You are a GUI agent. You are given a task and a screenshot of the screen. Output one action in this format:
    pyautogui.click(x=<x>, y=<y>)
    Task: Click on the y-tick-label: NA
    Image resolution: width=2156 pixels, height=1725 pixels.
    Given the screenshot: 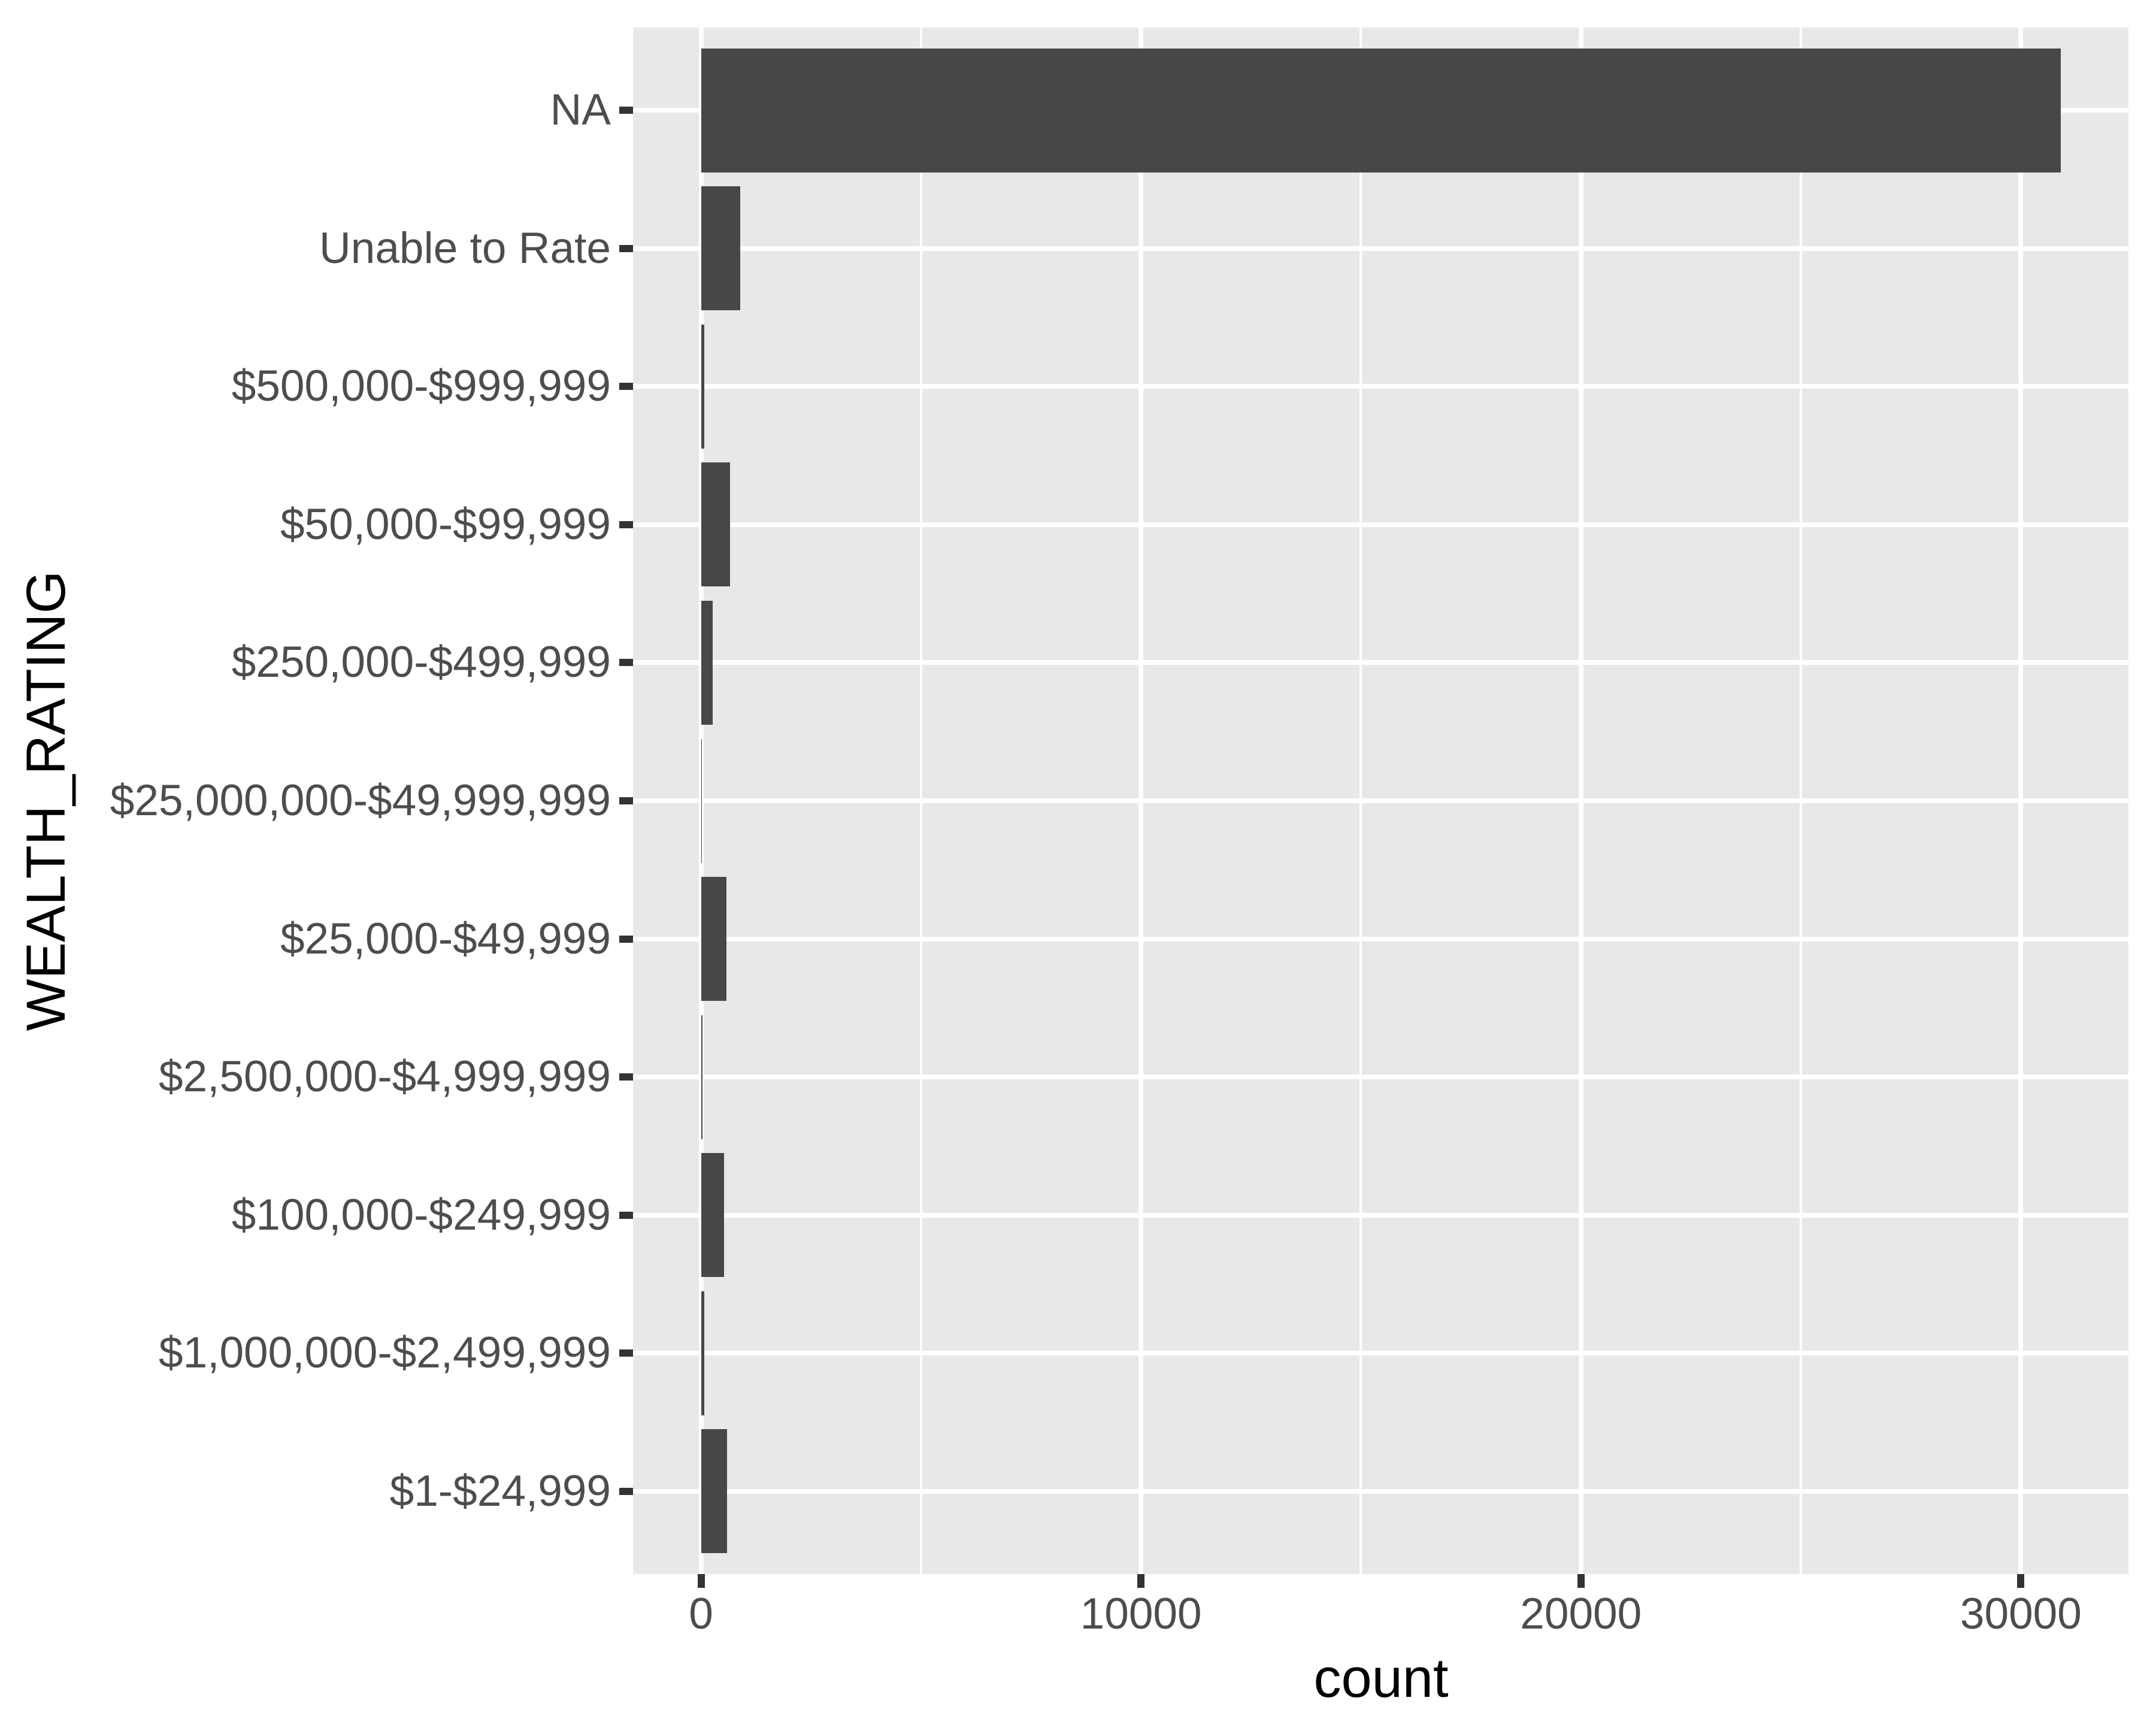 What is the action you would take?
    pyautogui.click(x=580, y=111)
    